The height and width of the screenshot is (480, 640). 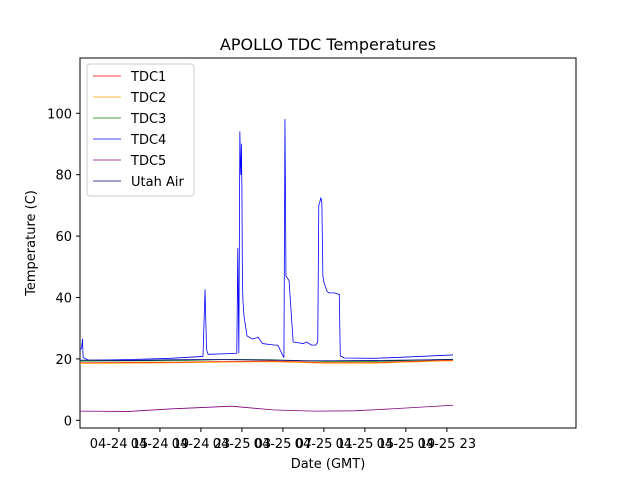 I want to click on y-tick-label: 40, so click(x=63, y=299).